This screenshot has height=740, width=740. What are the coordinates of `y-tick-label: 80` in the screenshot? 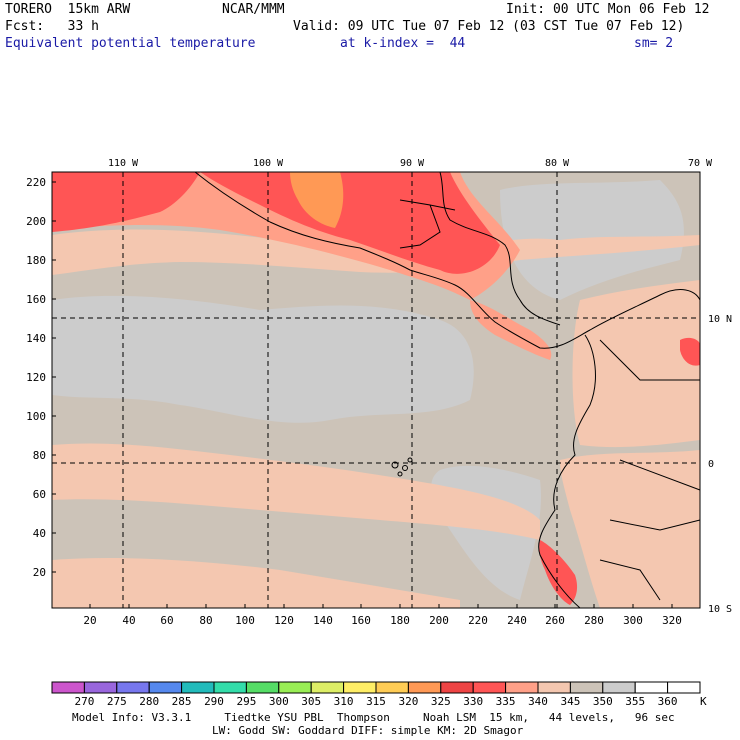 It's located at (39, 455).